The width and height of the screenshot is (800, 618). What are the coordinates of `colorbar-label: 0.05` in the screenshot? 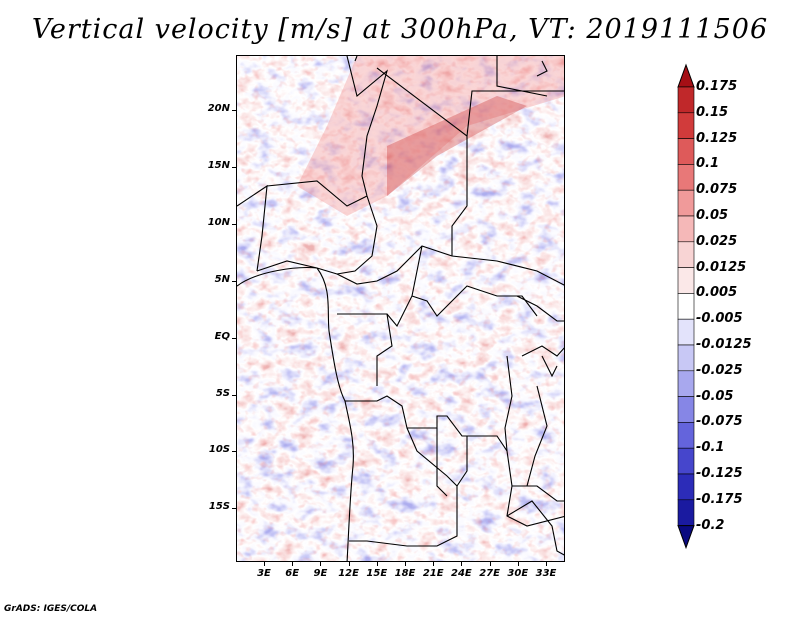 It's located at (712, 215).